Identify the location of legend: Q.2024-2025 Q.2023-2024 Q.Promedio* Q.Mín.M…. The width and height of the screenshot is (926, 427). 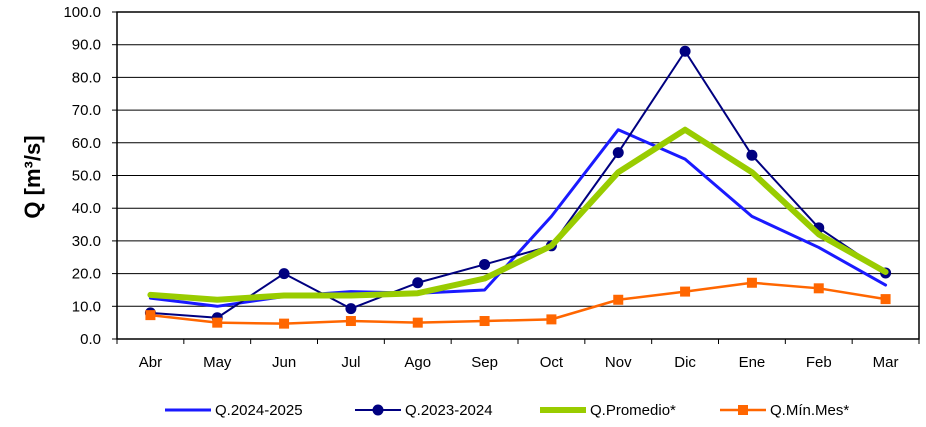
(507, 410).